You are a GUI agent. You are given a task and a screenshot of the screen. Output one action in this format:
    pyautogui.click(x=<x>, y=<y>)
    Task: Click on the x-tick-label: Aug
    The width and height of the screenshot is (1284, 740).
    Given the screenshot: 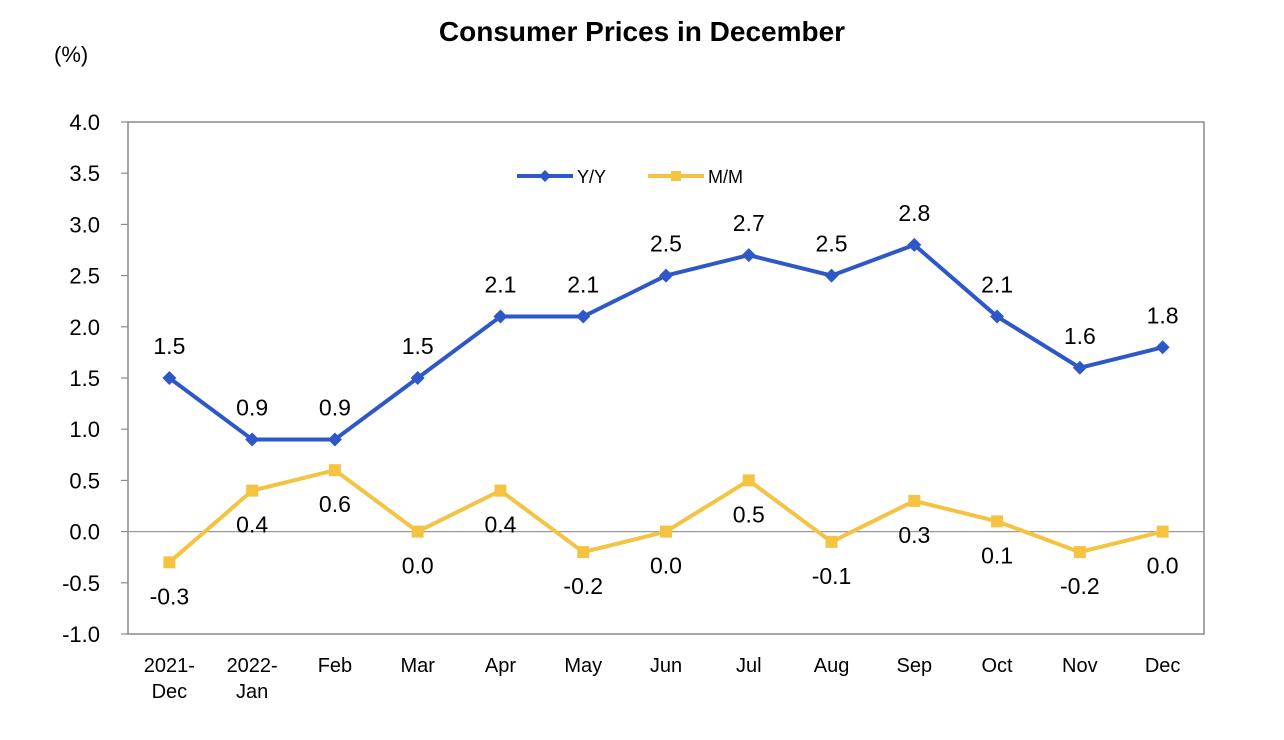 What is the action you would take?
    pyautogui.click(x=832, y=666)
    